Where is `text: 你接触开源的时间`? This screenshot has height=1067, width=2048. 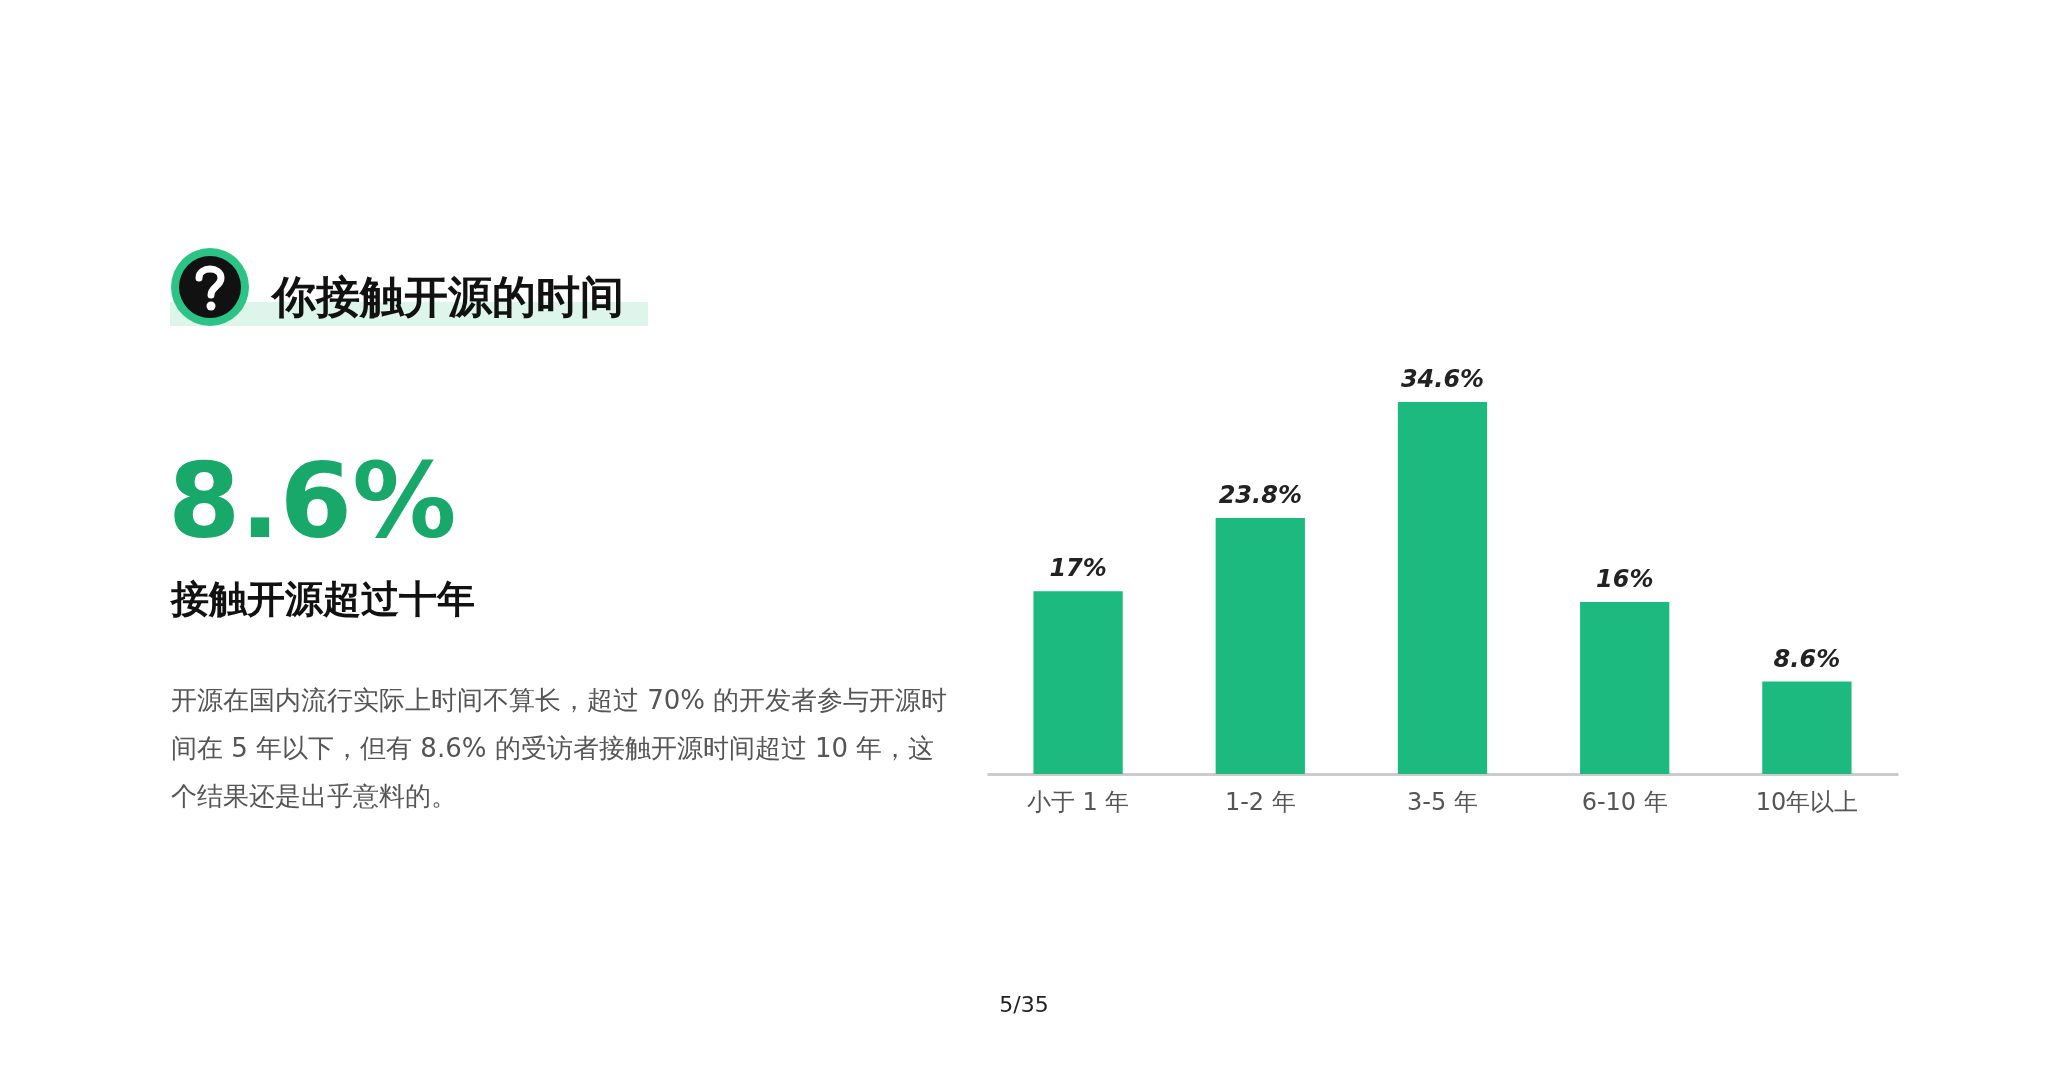 text: 你接触开源的时间 is located at coordinates (448, 297).